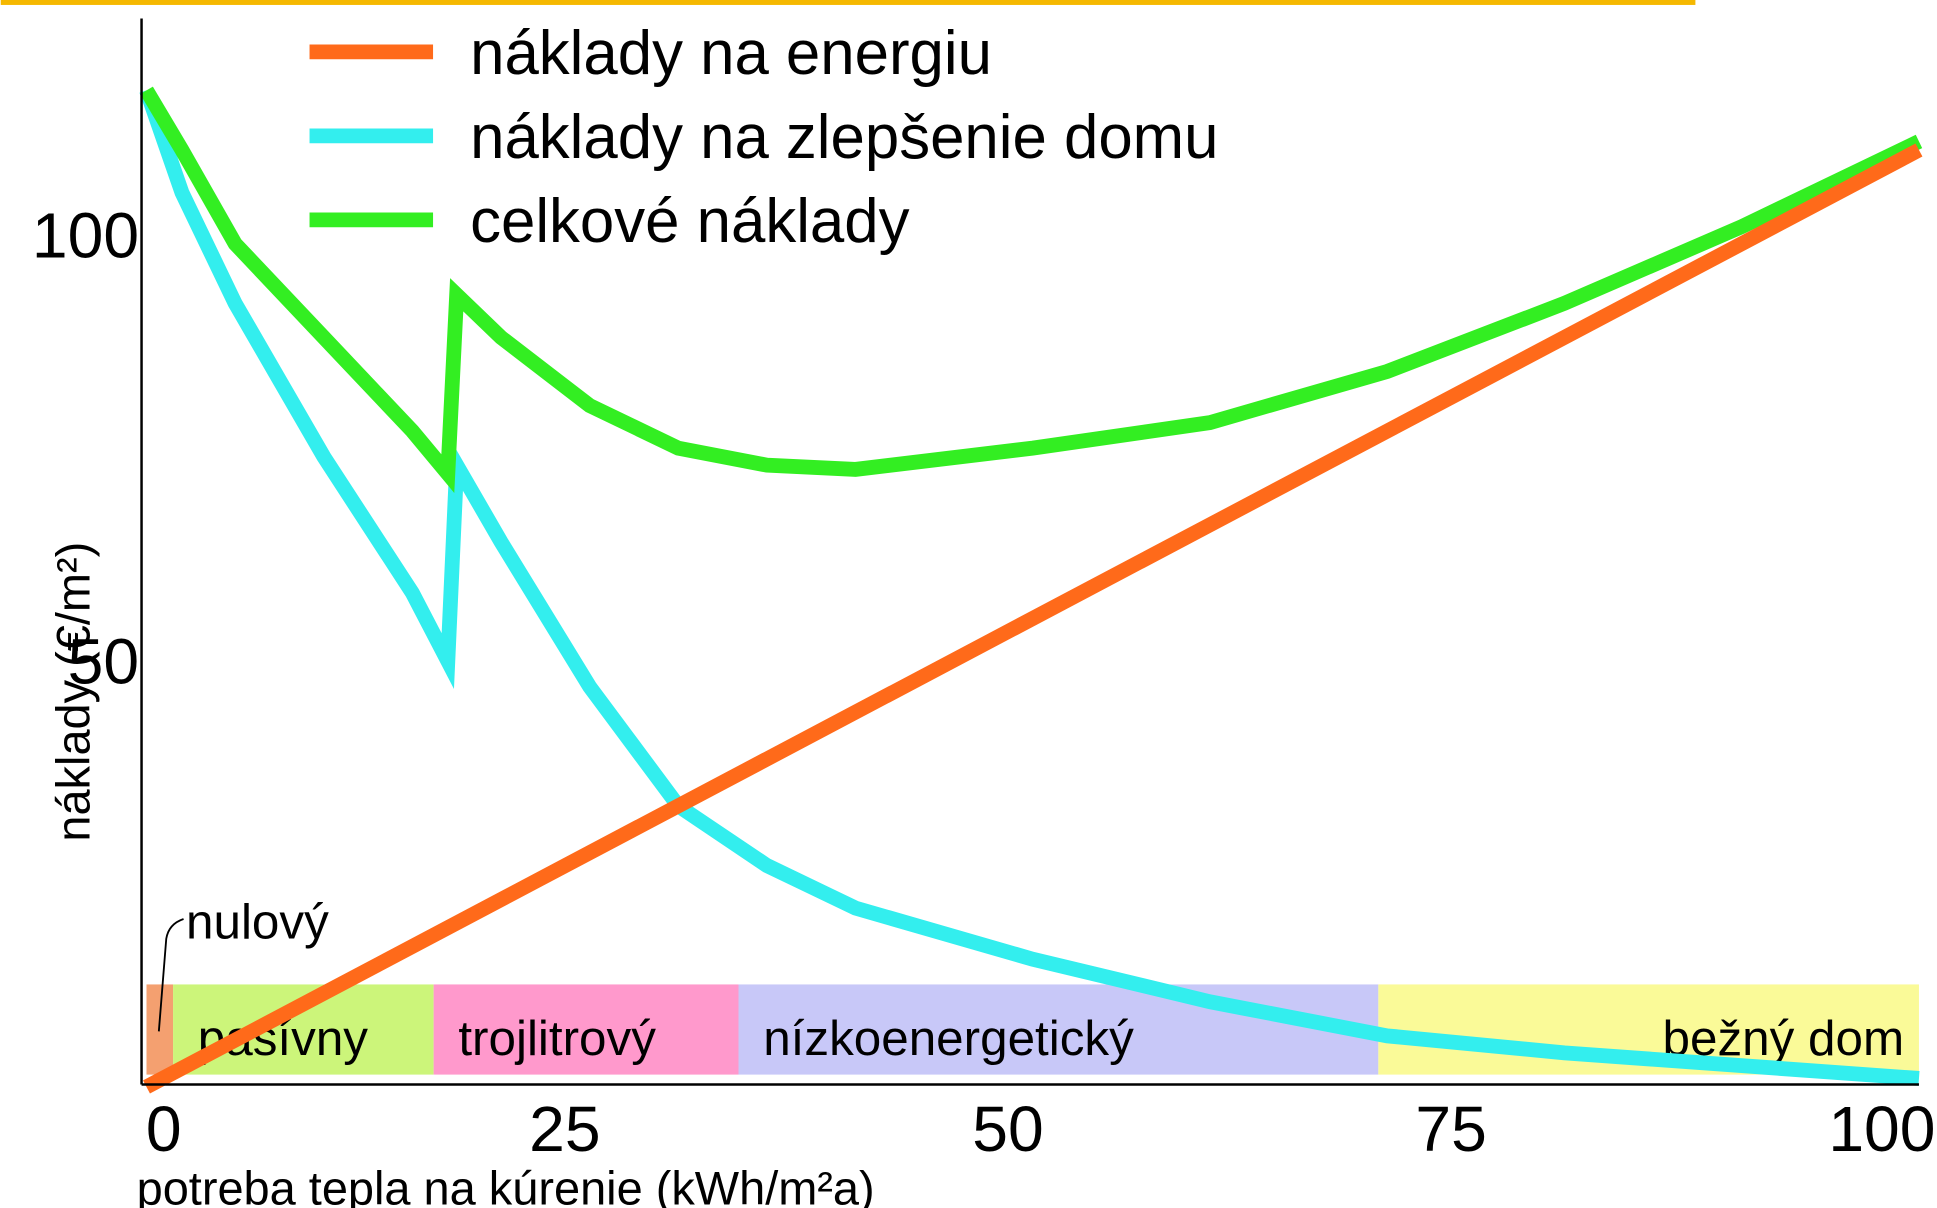 The height and width of the screenshot is (1208, 1937). What do you see at coordinates (85, 235) in the screenshot?
I see `y-tick-label: 100` at bounding box center [85, 235].